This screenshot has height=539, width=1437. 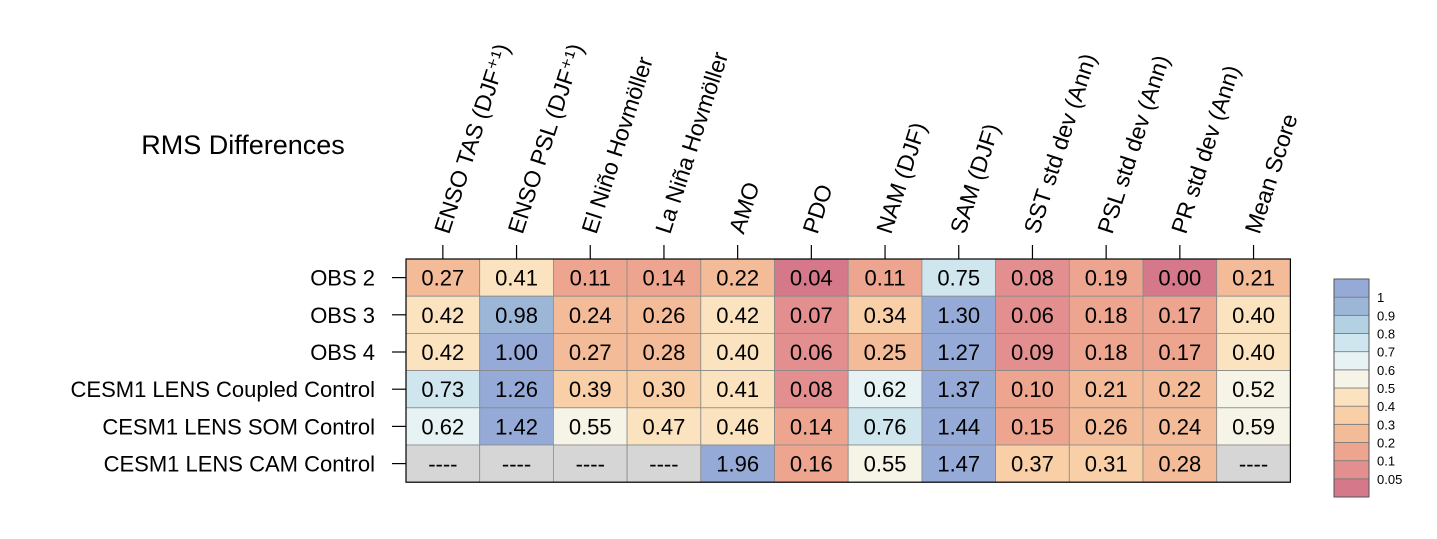 What do you see at coordinates (737, 315) in the screenshot?
I see `cell-value-label: 0.42` at bounding box center [737, 315].